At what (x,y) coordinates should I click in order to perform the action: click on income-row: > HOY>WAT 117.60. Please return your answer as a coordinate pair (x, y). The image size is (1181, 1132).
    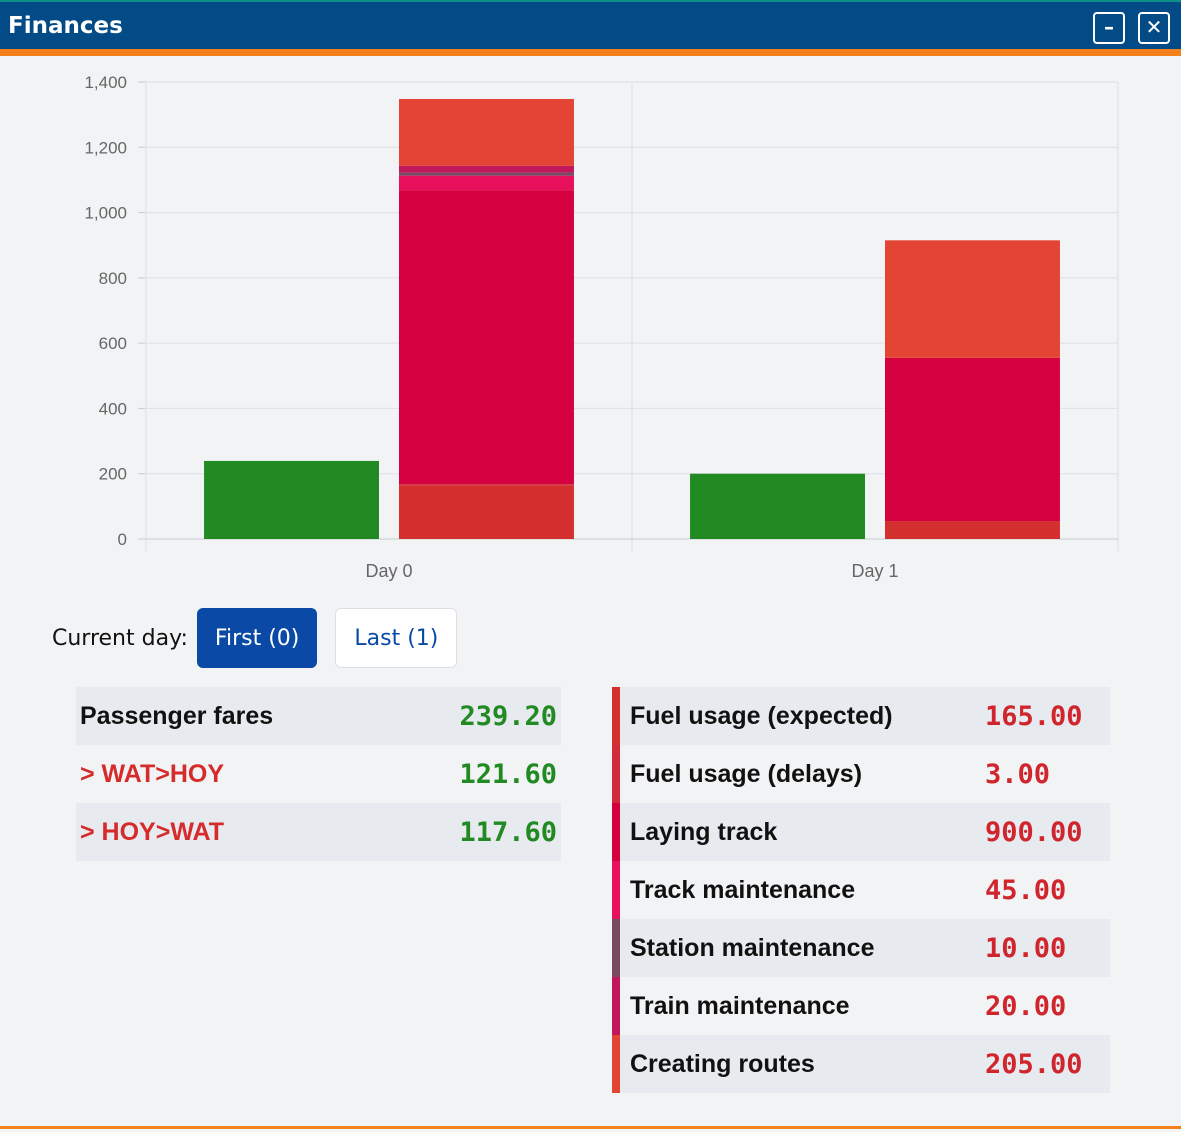
    Looking at the image, I should click on (318, 832).